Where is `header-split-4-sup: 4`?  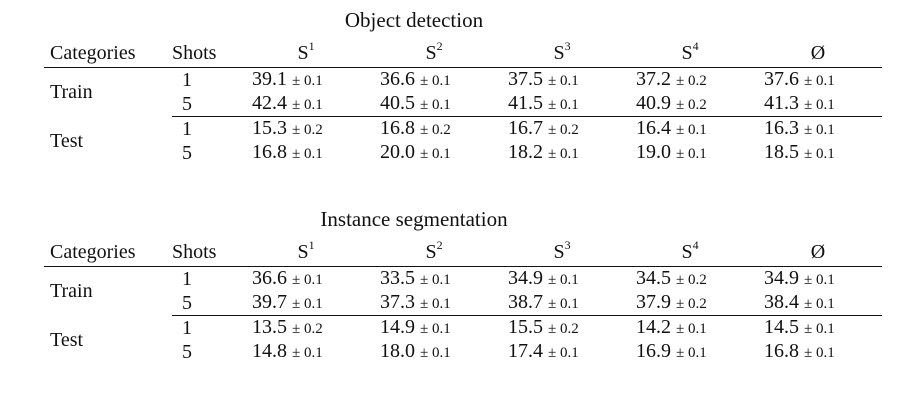
header-split-4-sup: 4 is located at coordinates (695, 245).